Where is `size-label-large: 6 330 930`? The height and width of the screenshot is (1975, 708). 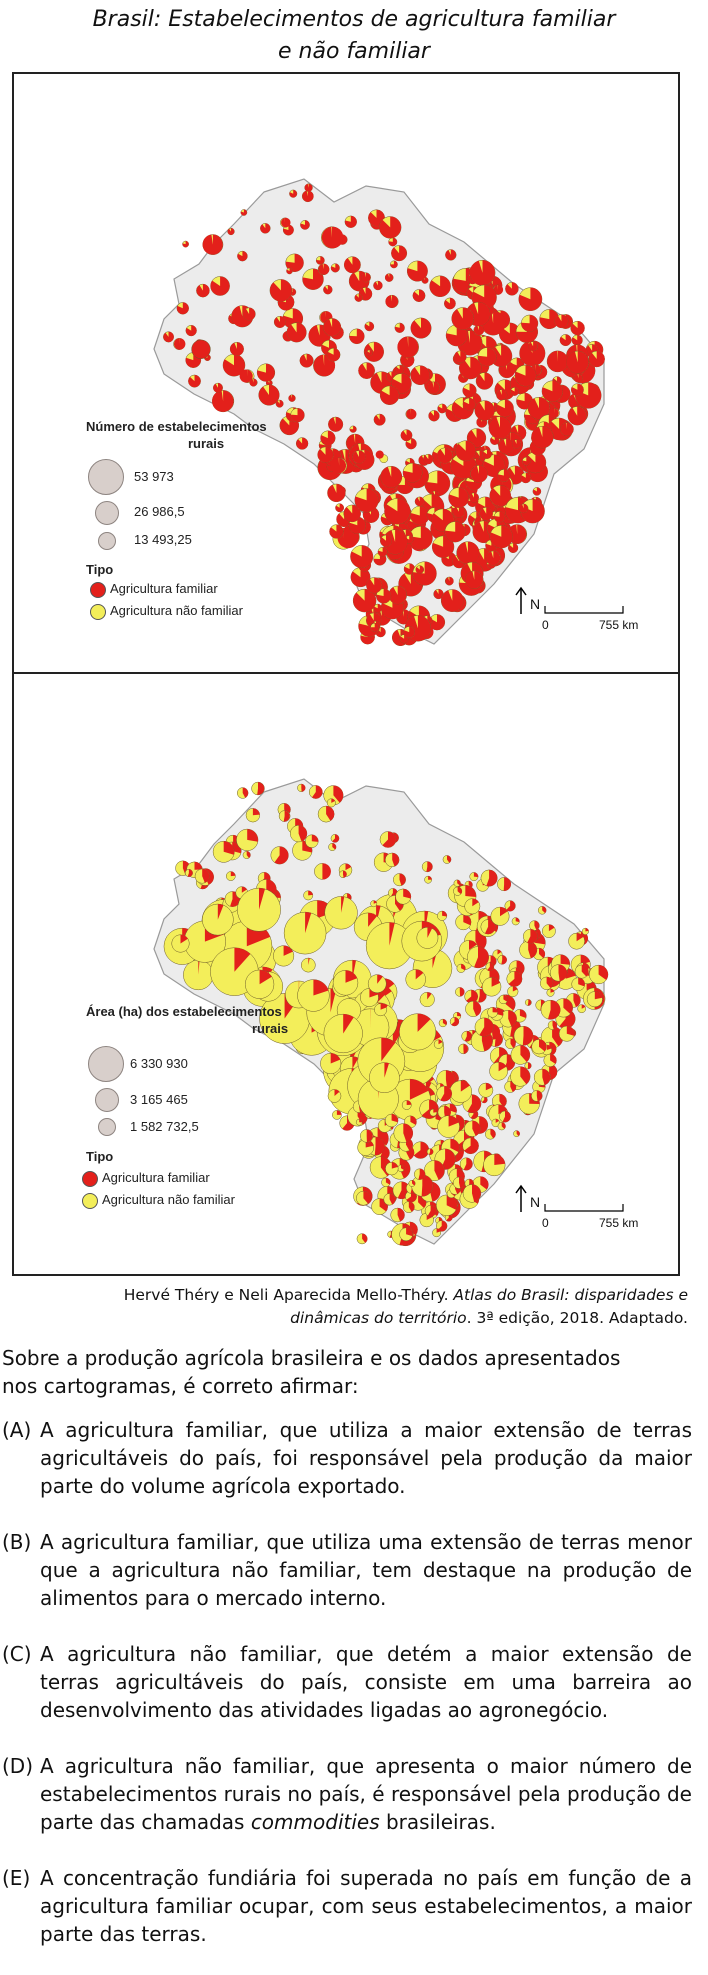
size-label-large: 6 330 930 is located at coordinates (159, 1063).